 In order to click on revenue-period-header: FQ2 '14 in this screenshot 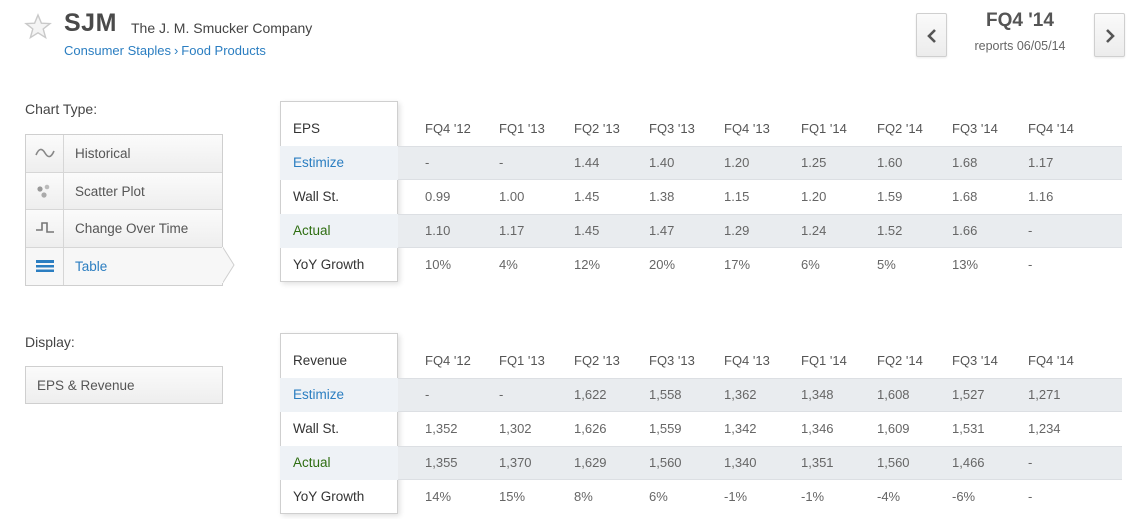, I will do `click(900, 360)`.